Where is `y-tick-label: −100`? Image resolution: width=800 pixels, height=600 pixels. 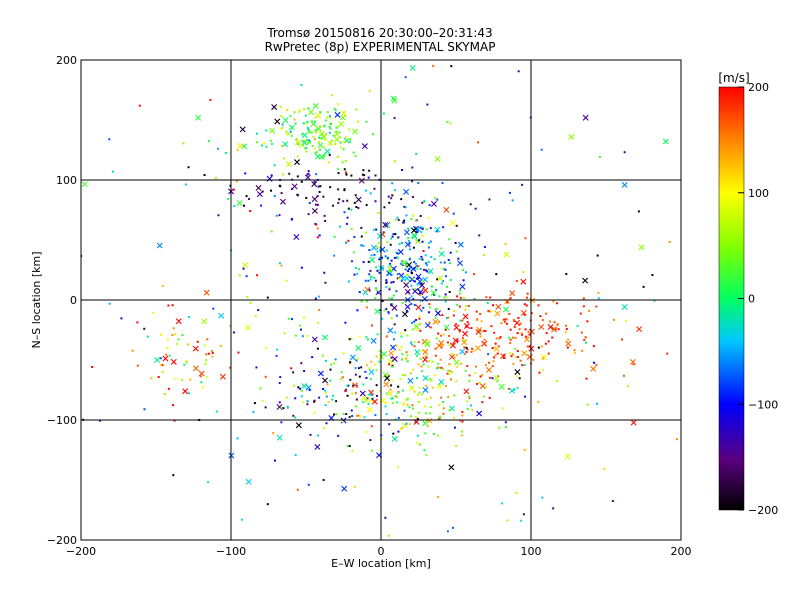 y-tick-label: −100 is located at coordinates (62, 420).